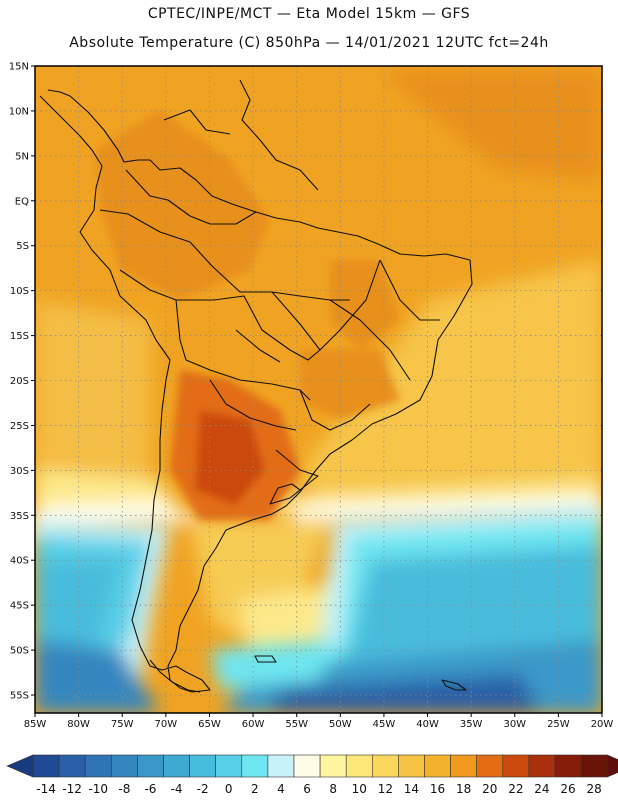 The width and height of the screenshot is (618, 800). What do you see at coordinates (78, 724) in the screenshot?
I see `longitude-label: 80W` at bounding box center [78, 724].